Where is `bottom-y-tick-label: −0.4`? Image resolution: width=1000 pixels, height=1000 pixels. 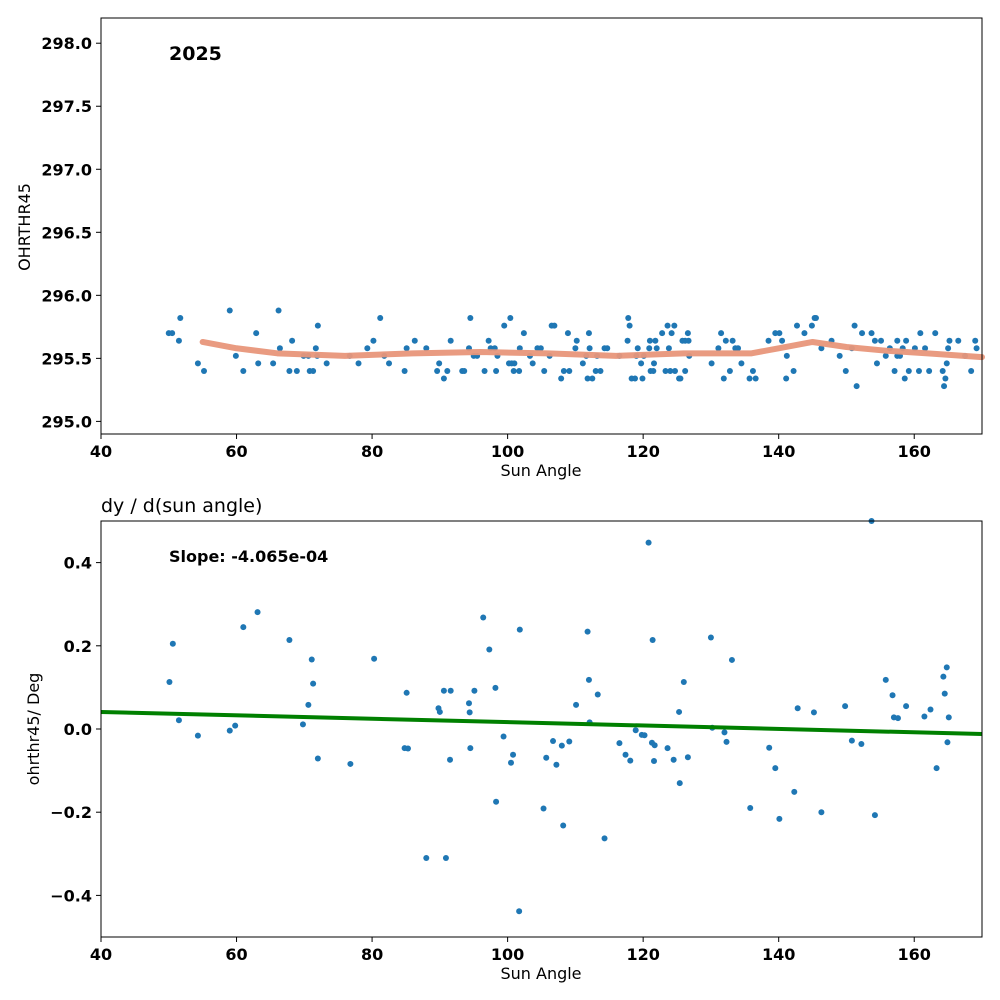
bottom-y-tick-label: −0.4 is located at coordinates (71, 895).